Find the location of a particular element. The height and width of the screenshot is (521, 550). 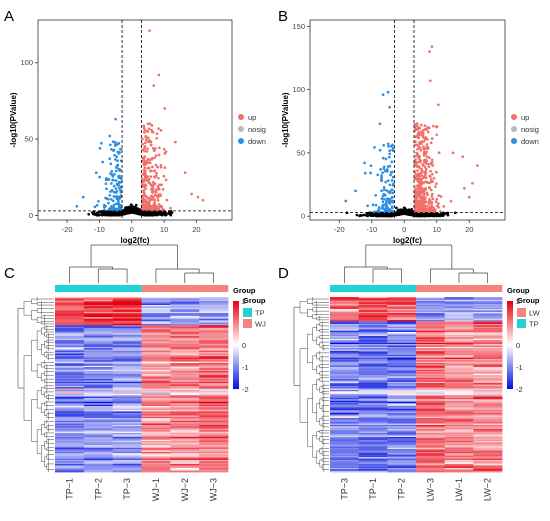

group-legend-label-WJ: WJ is located at coordinates (260, 324).